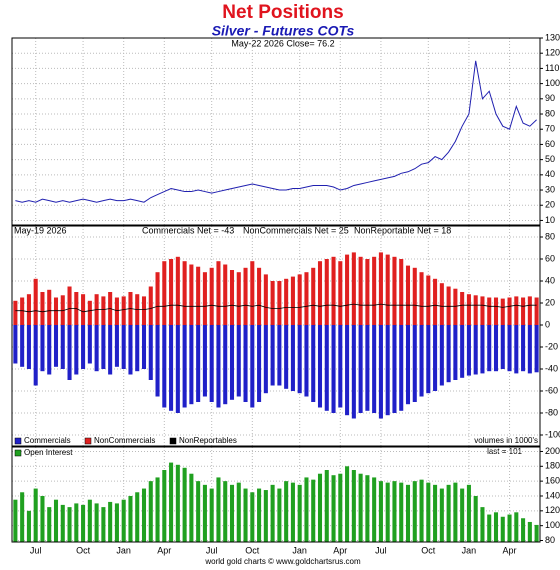 Image resolution: width=560 pixels, height=570 pixels. Describe the element at coordinates (552, 83) in the screenshot. I see `y-tick-label: 100` at that location.